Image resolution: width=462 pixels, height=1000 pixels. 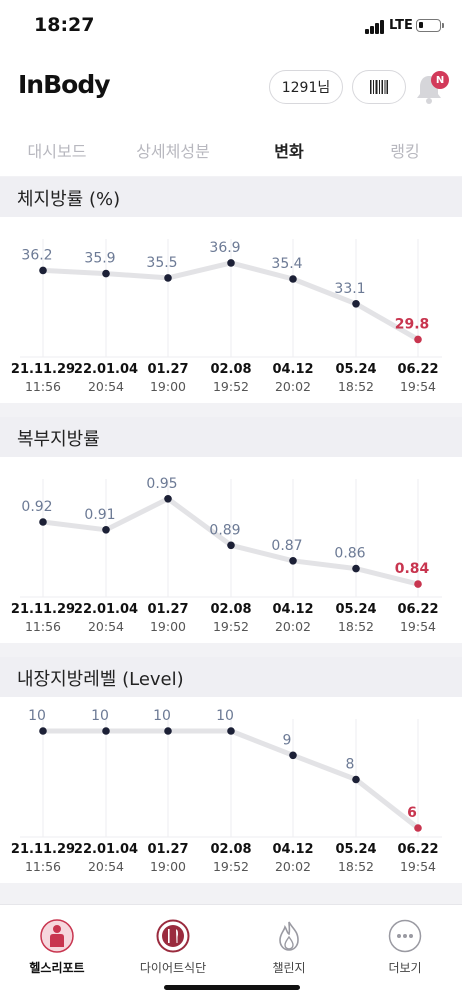 What do you see at coordinates (57, 151) in the screenshot?
I see `tab-dashboard: 대시보드` at bounding box center [57, 151].